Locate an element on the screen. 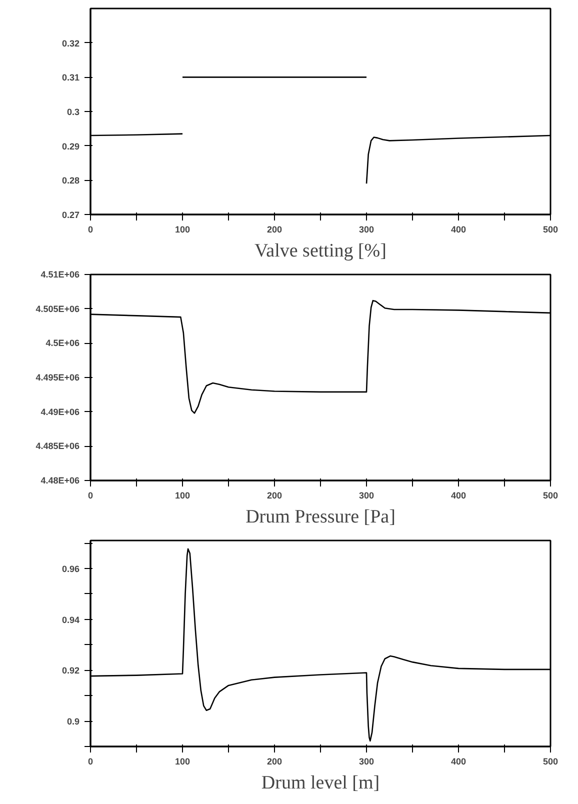 Image resolution: width=578 pixels, height=804 pixels. x-axis-title: Drum level [m] is located at coordinates (320, 783).